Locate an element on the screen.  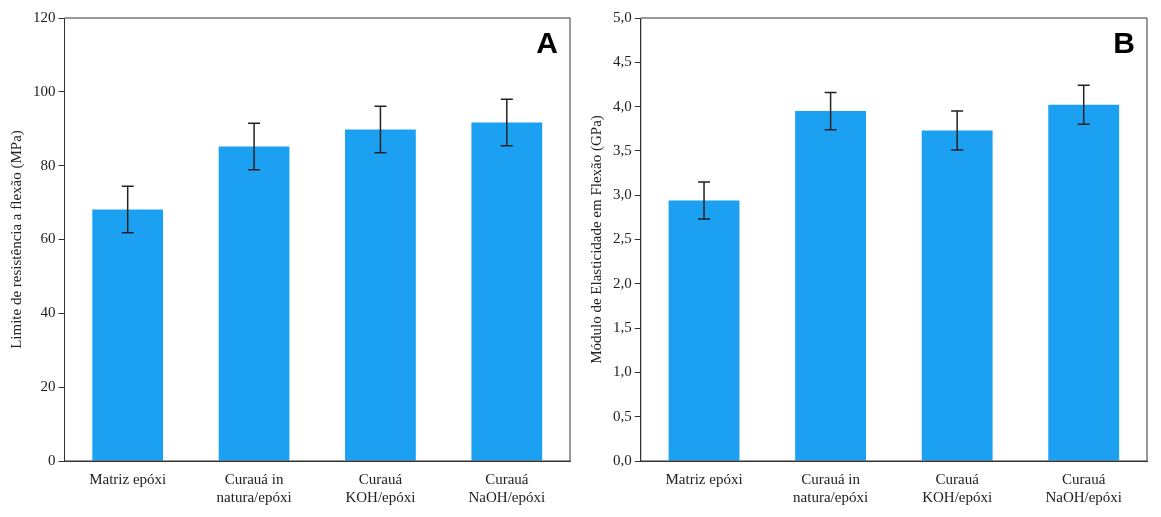
y-axis-title: Módulo de Elasticidade em Flexão (GPa) is located at coordinates (596, 239).